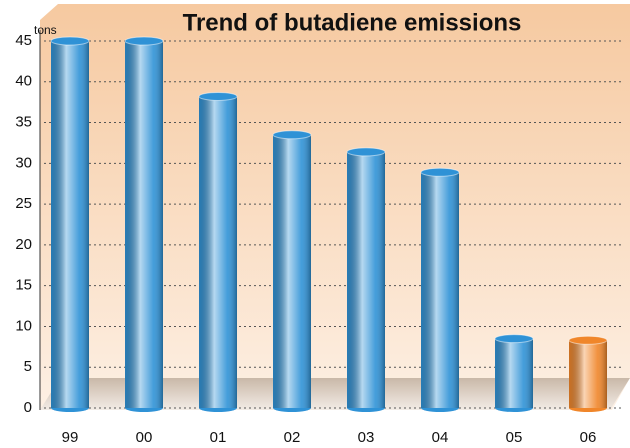 The image size is (630, 448). Describe the element at coordinates (70, 437) in the screenshot. I see `x-tick-label: 99` at that location.